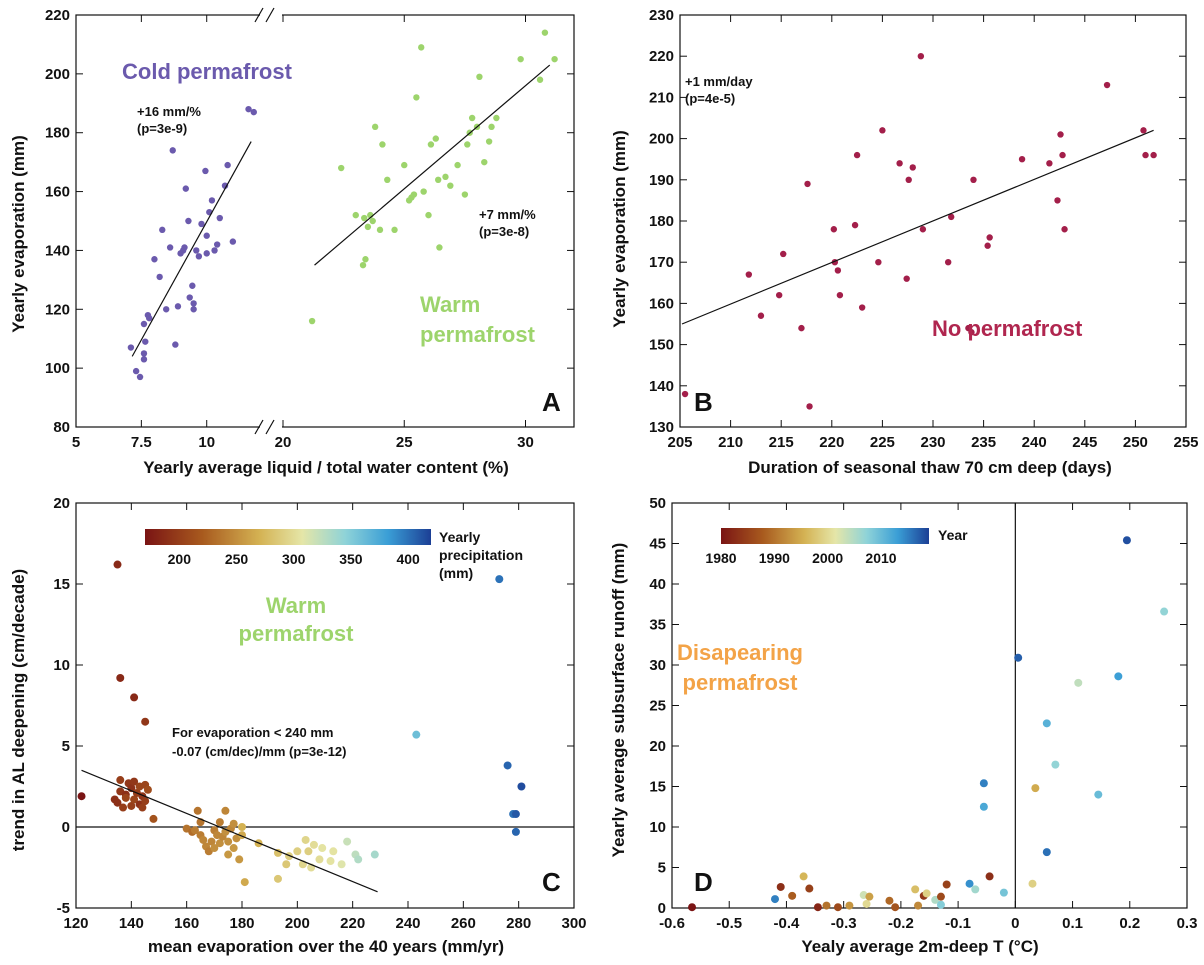  I want to click on panel-b-ytick-label: 130, so click(661, 427).